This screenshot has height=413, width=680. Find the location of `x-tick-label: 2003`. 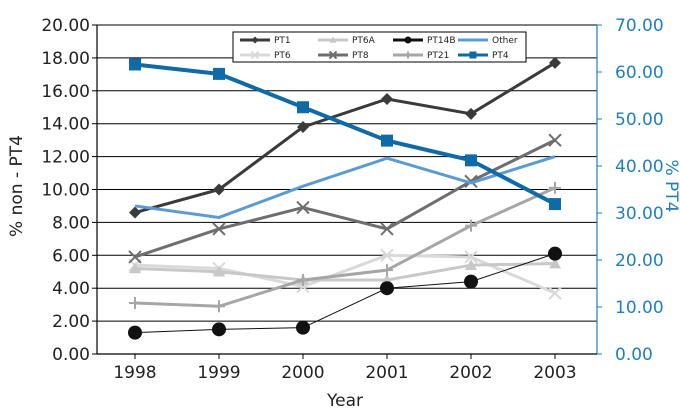

x-tick-label: 2003 is located at coordinates (554, 373).